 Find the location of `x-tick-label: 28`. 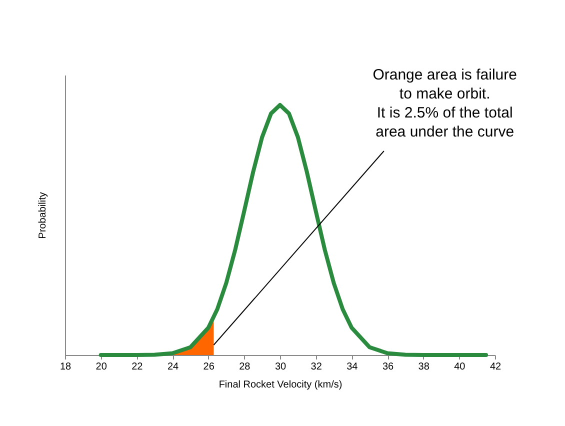

x-tick-label: 28 is located at coordinates (245, 367).